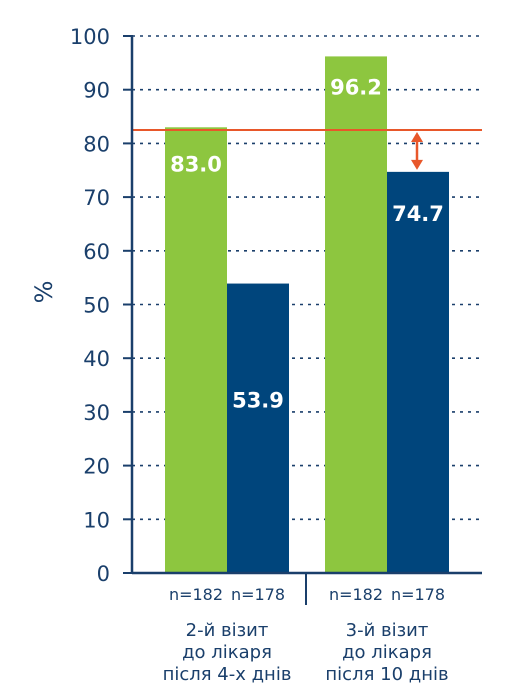 This screenshot has height=695, width=525. Describe the element at coordinates (96, 91) in the screenshot. I see `y-tick-label: 90` at that location.